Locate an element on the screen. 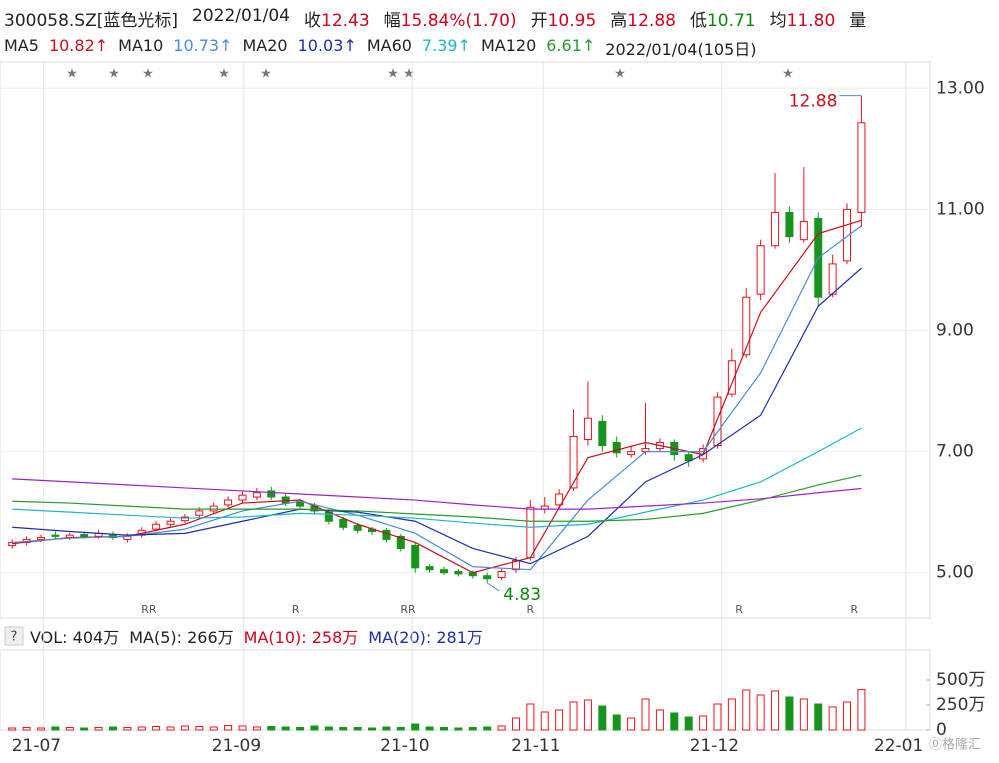 The height and width of the screenshot is (763, 999). range-label: 2022/01/04(105日) is located at coordinates (681, 49).